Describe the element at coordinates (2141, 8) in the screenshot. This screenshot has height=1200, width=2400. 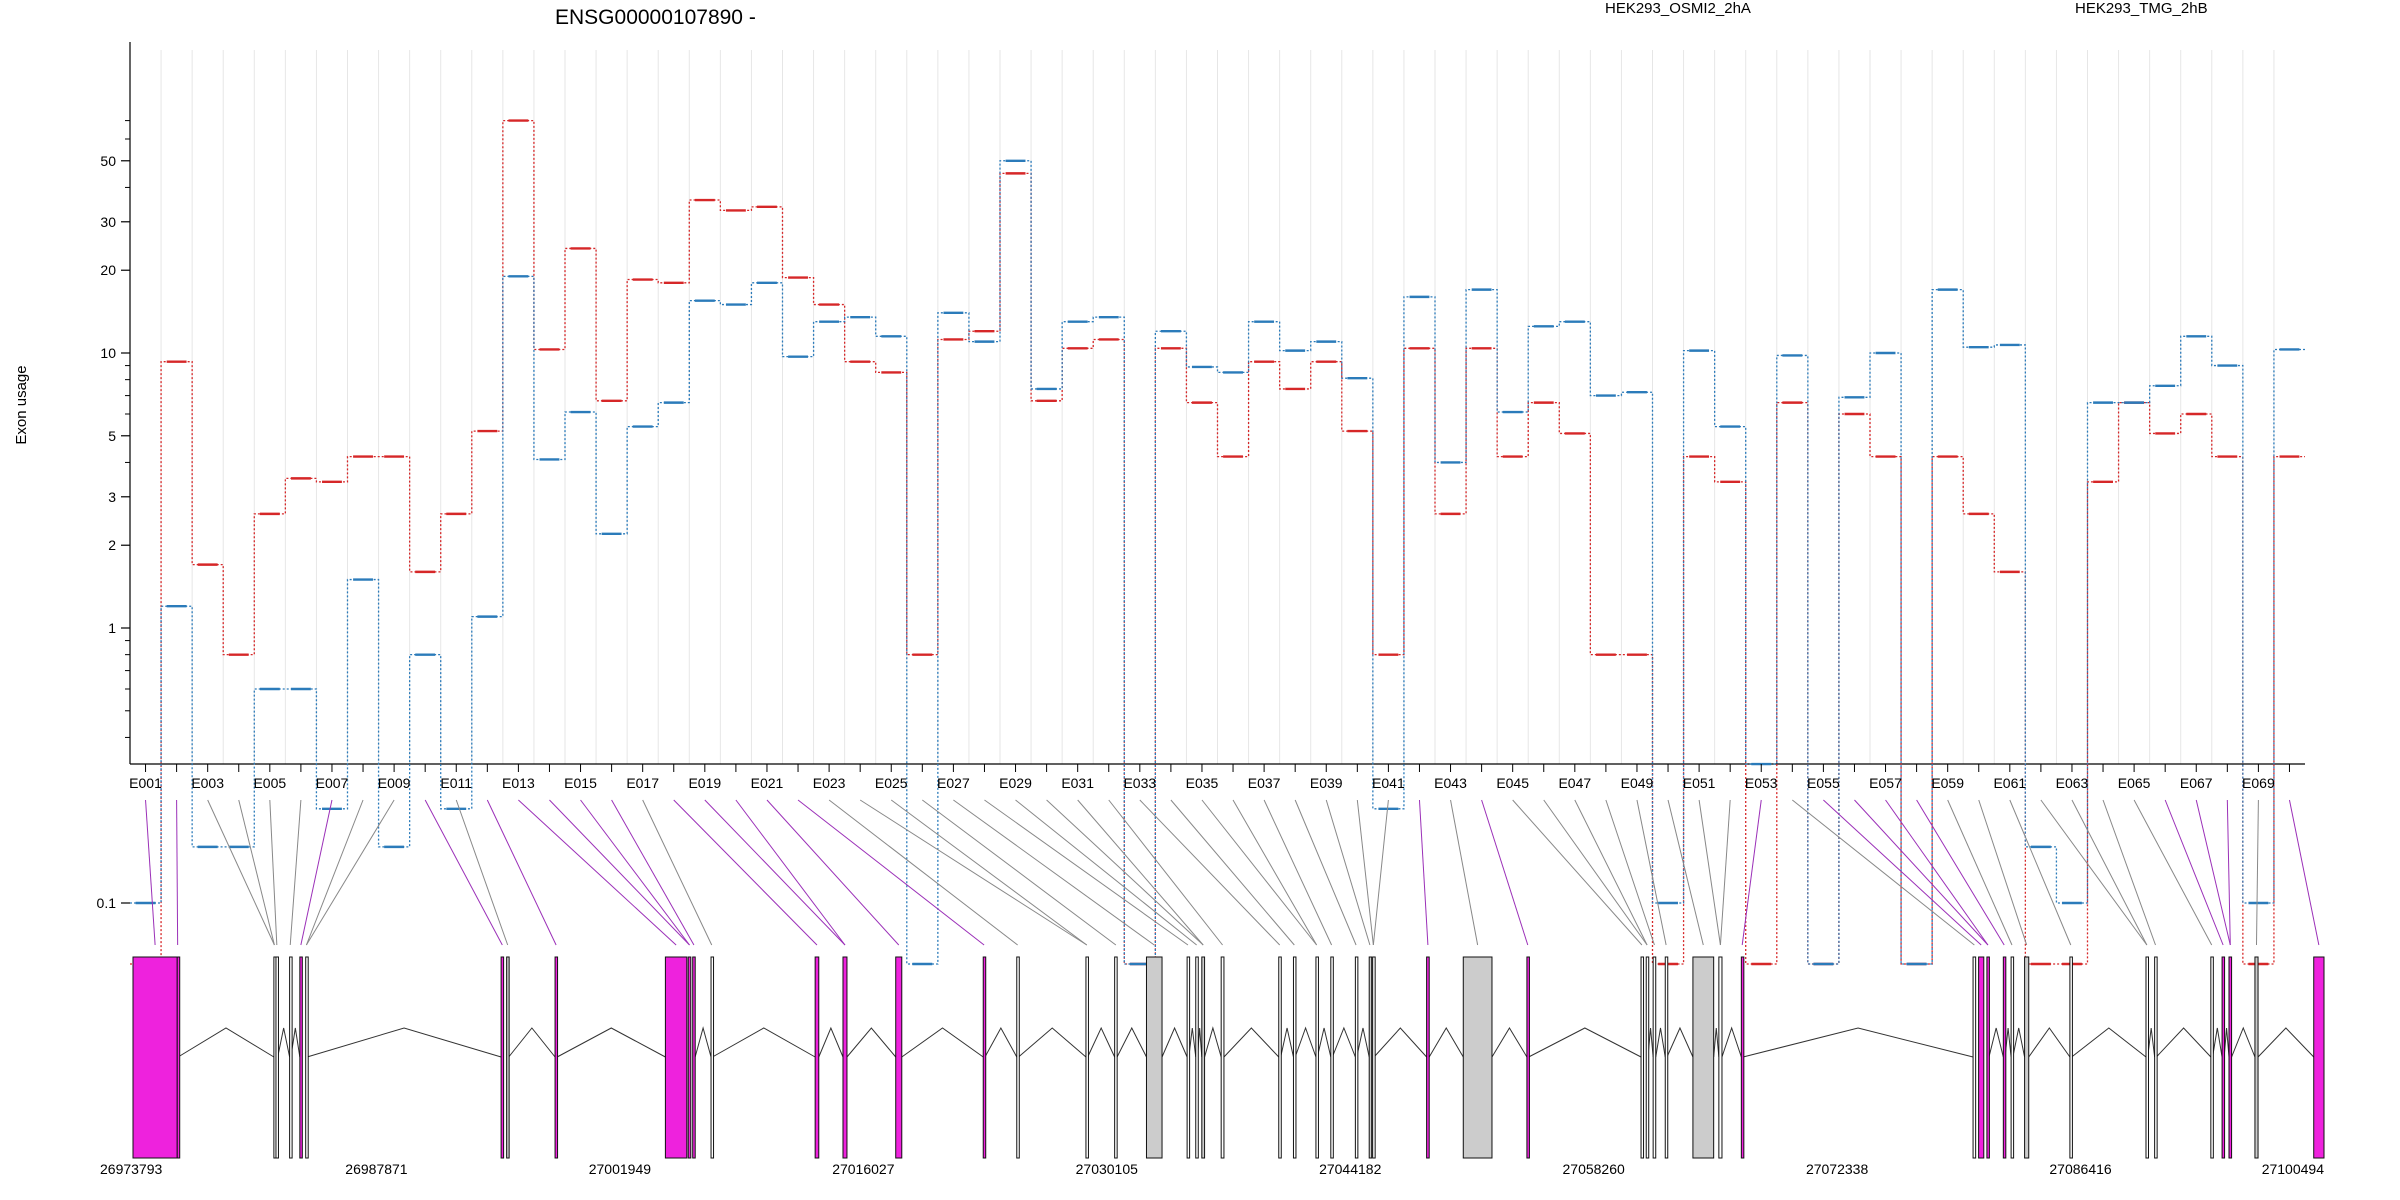
I see `legend-entry-tmg: HEK293_TMG_2hB` at that location.